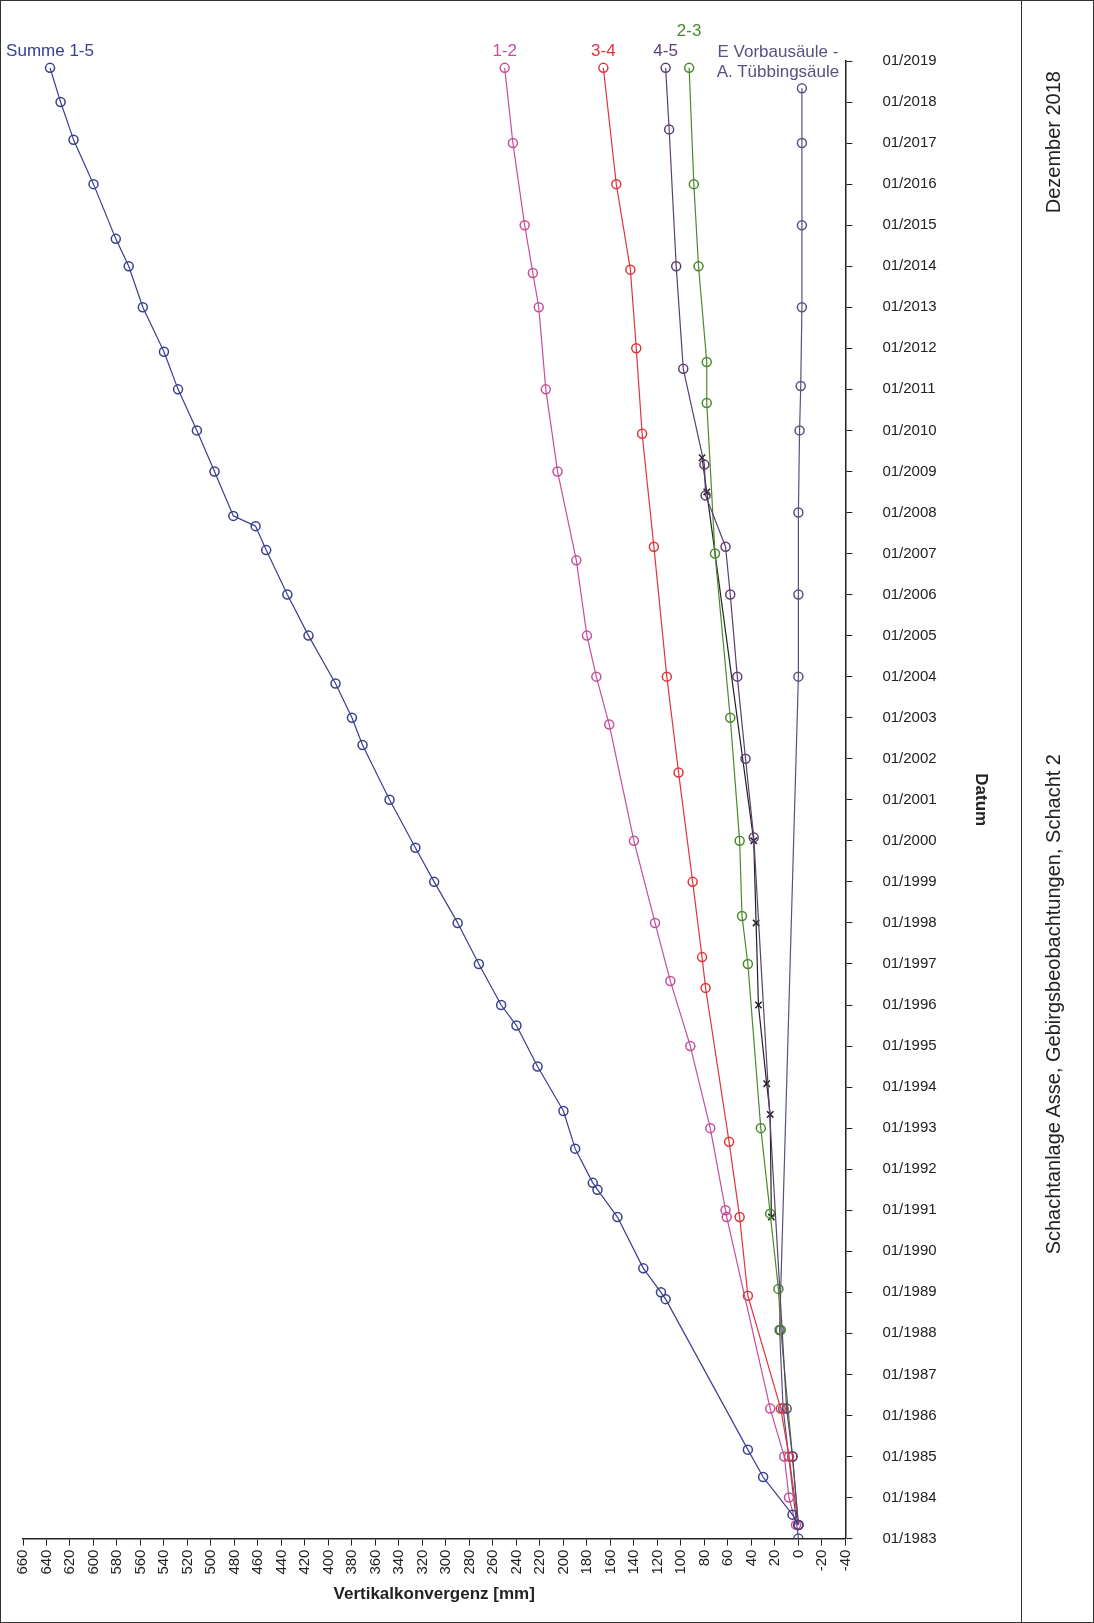 The image size is (1094, 1623). What do you see at coordinates (774, 1558) in the screenshot?
I see `x-tick-label: 20` at bounding box center [774, 1558].